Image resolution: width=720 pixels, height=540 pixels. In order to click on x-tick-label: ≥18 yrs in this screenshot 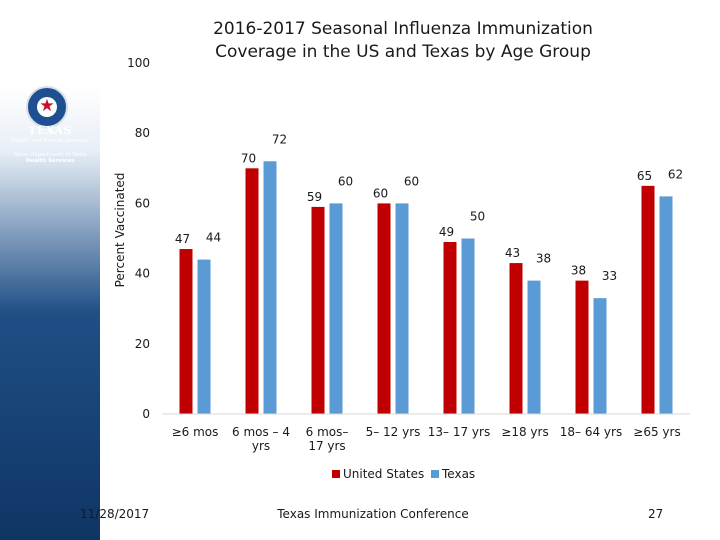, I will do `click(524, 432)`.